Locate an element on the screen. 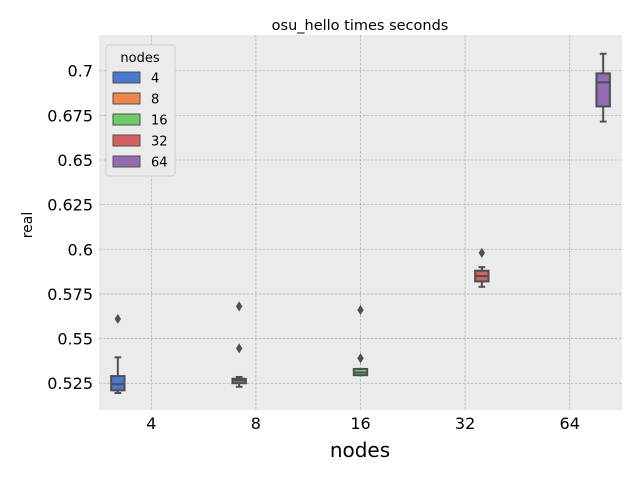 This screenshot has width=640, height=480. legend-label: 64 is located at coordinates (159, 163).